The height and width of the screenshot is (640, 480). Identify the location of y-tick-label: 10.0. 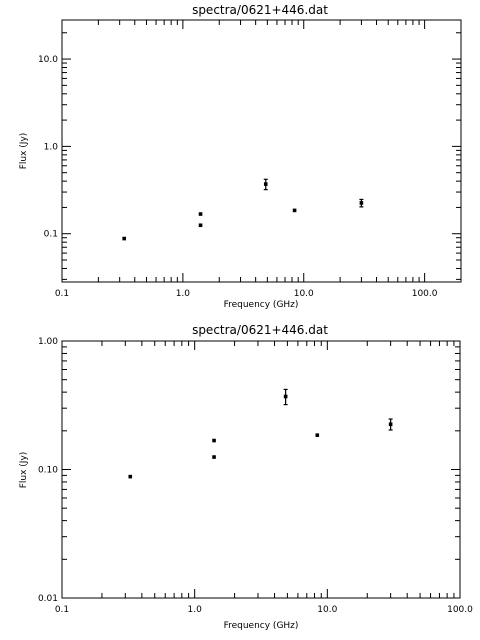
(48, 60).